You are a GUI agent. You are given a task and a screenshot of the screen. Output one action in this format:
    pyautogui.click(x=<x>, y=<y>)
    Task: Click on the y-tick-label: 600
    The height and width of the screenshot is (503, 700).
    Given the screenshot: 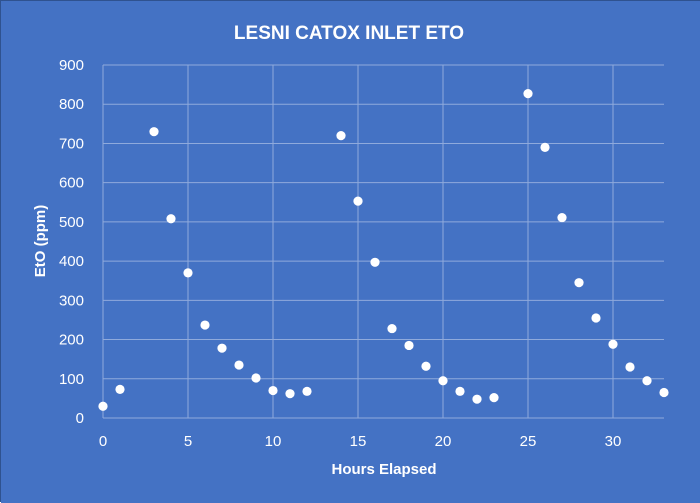 What is the action you would take?
    pyautogui.click(x=71, y=183)
    